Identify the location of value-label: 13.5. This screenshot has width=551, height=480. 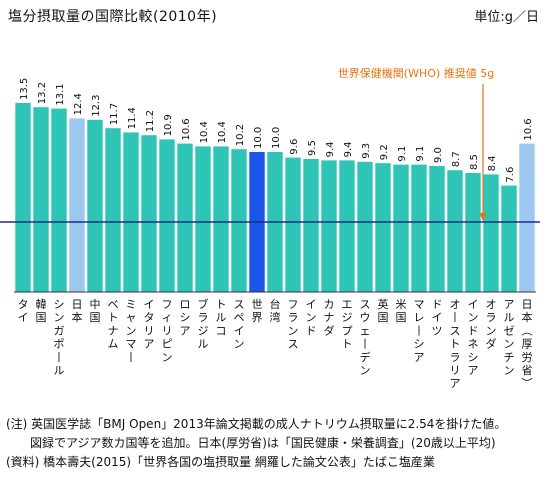
(24, 89).